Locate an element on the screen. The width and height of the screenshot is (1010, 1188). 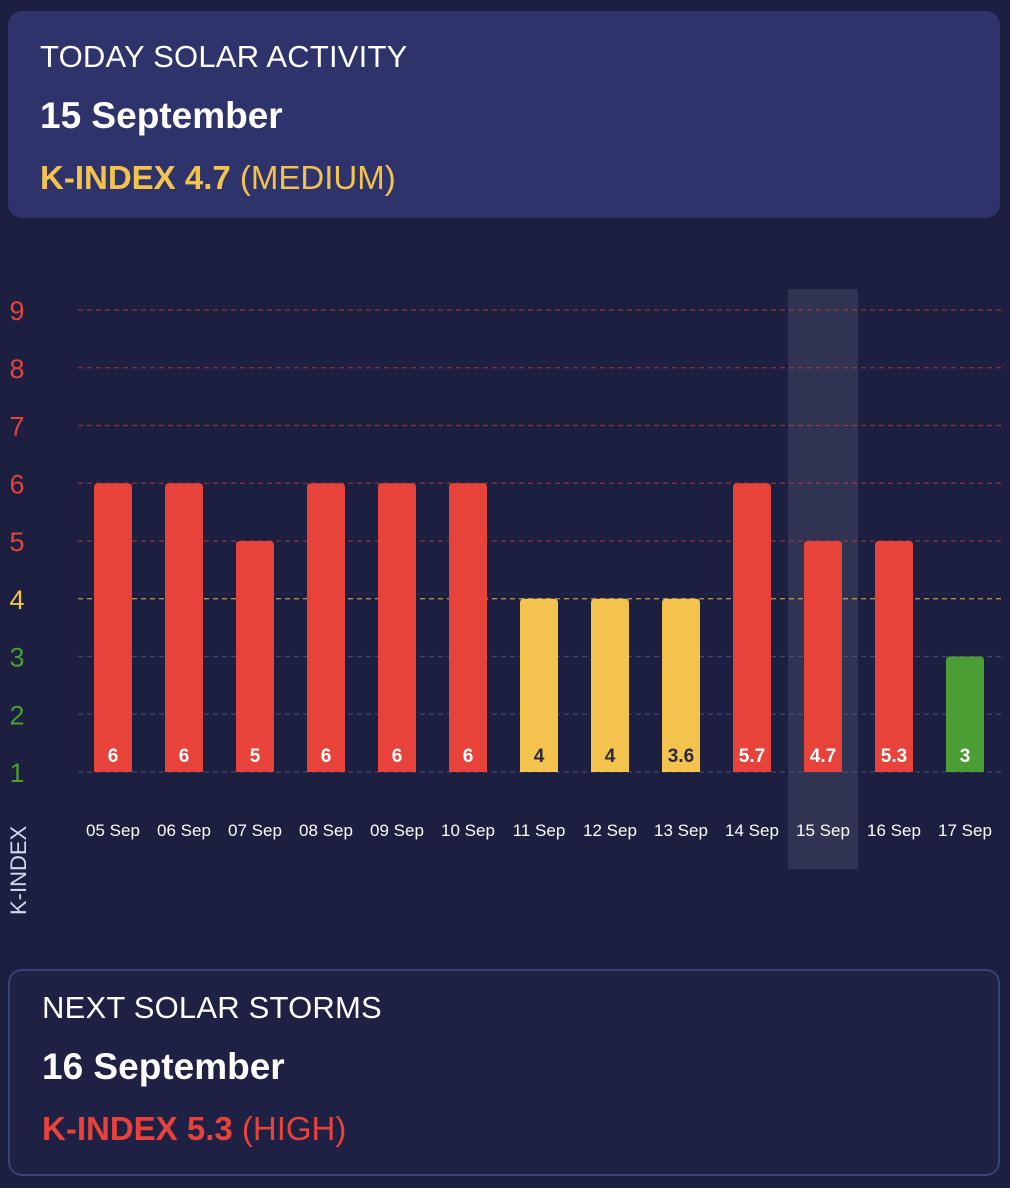
y-tick-label: 8 is located at coordinates (16, 369).